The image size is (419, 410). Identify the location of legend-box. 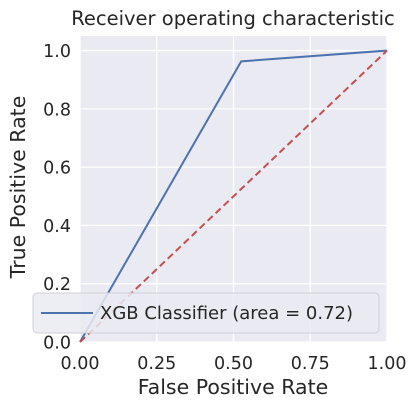
(206, 313).